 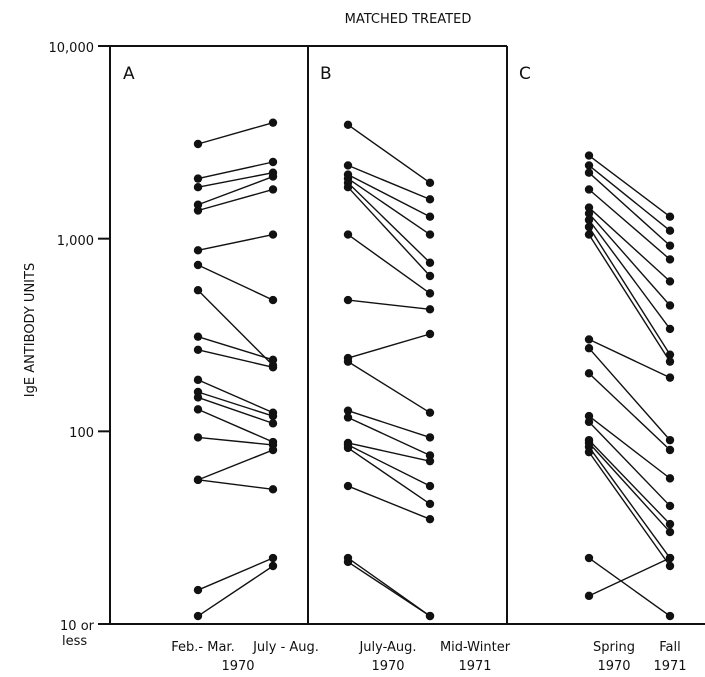 I want to click on x-tick-year-label: 1970, so click(x=387, y=666).